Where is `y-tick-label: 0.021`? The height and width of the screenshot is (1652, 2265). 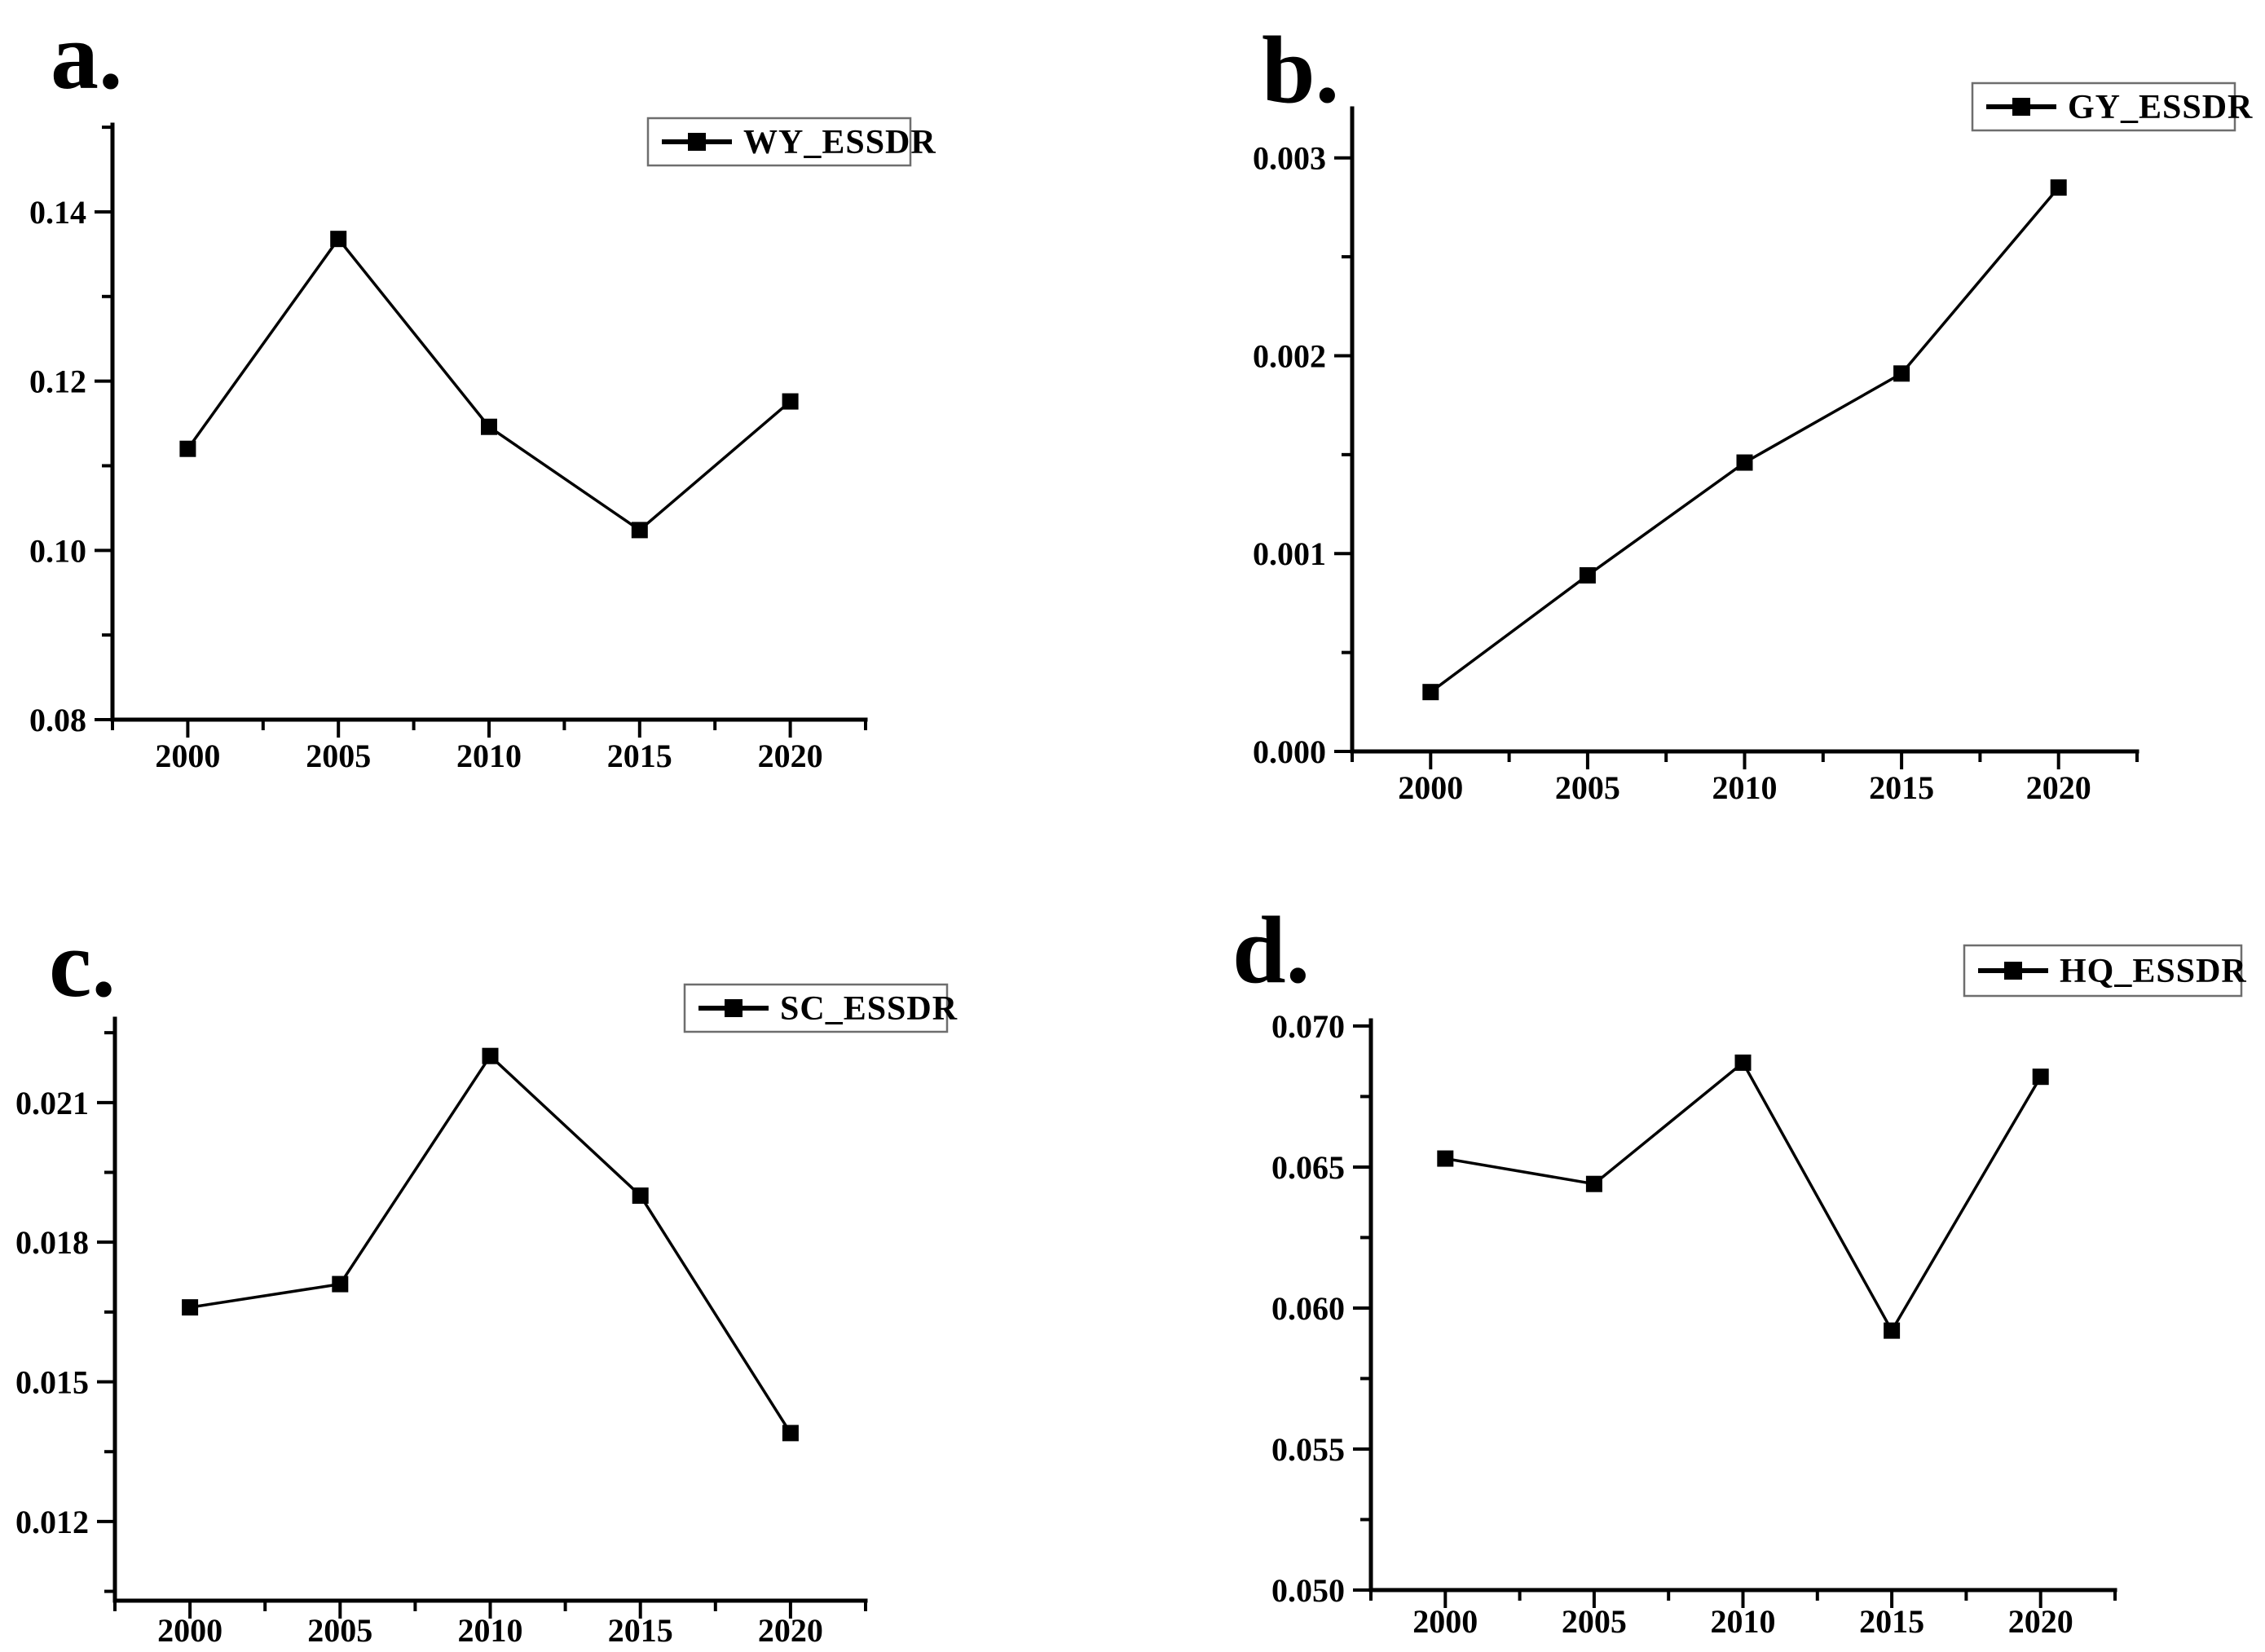
y-tick-label: 0.021 is located at coordinates (52, 1103).